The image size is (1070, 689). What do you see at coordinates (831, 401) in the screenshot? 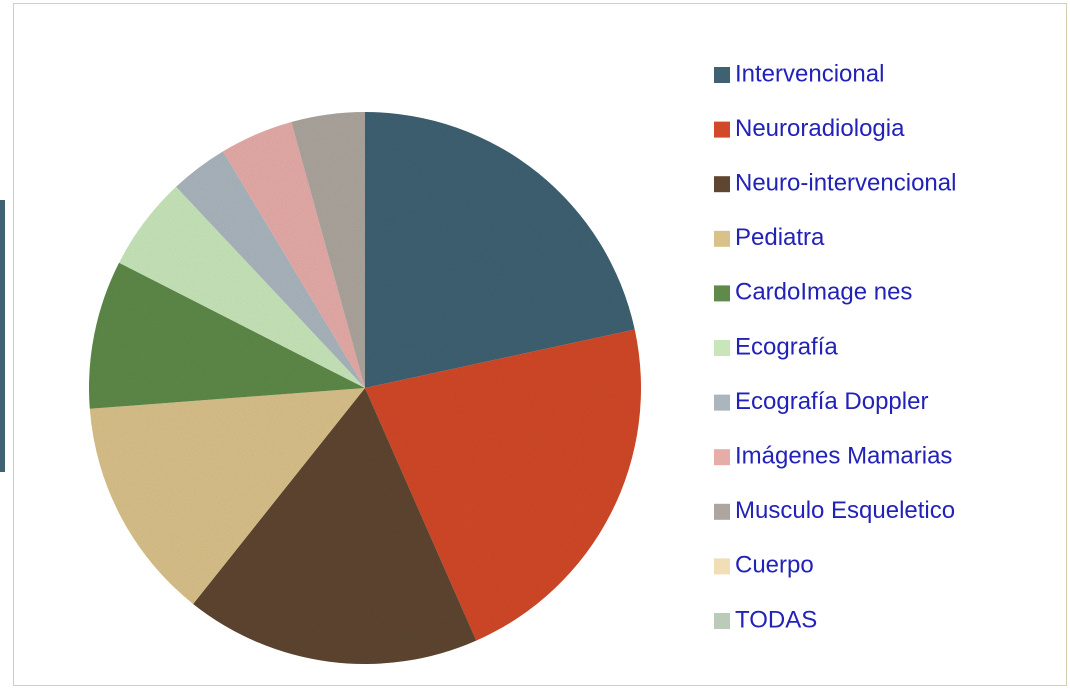
I see `legend-label: Ecografía Doppler` at bounding box center [831, 401].